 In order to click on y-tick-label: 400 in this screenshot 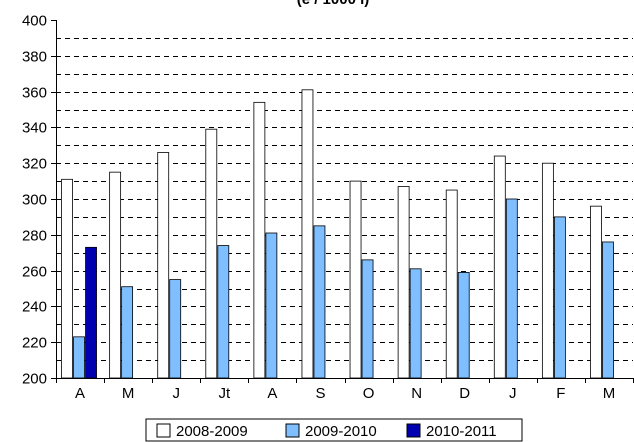, I will do `click(34, 21)`.